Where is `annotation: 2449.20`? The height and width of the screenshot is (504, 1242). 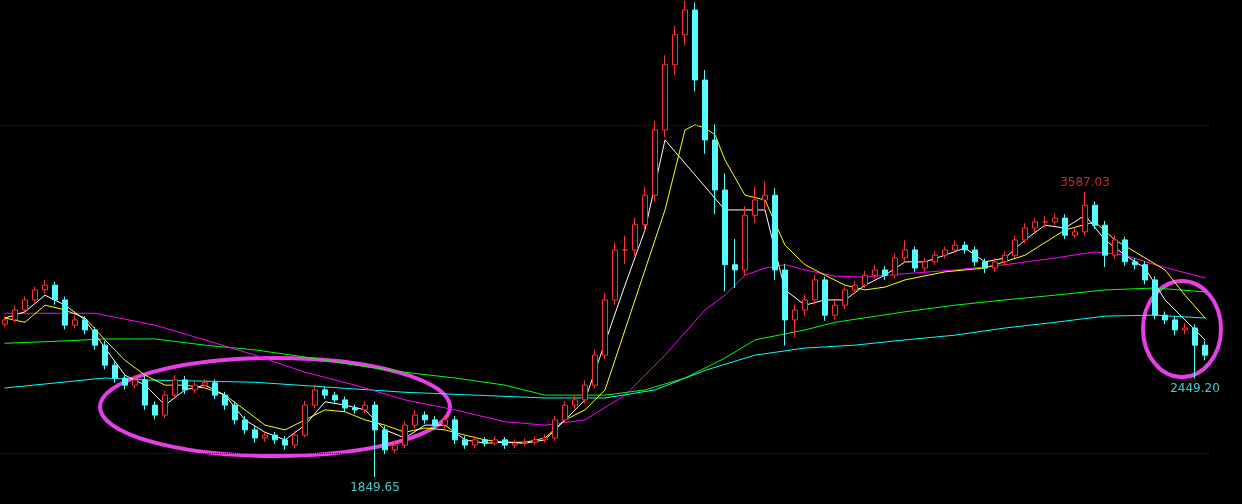
annotation: 2449.20 is located at coordinates (1195, 388).